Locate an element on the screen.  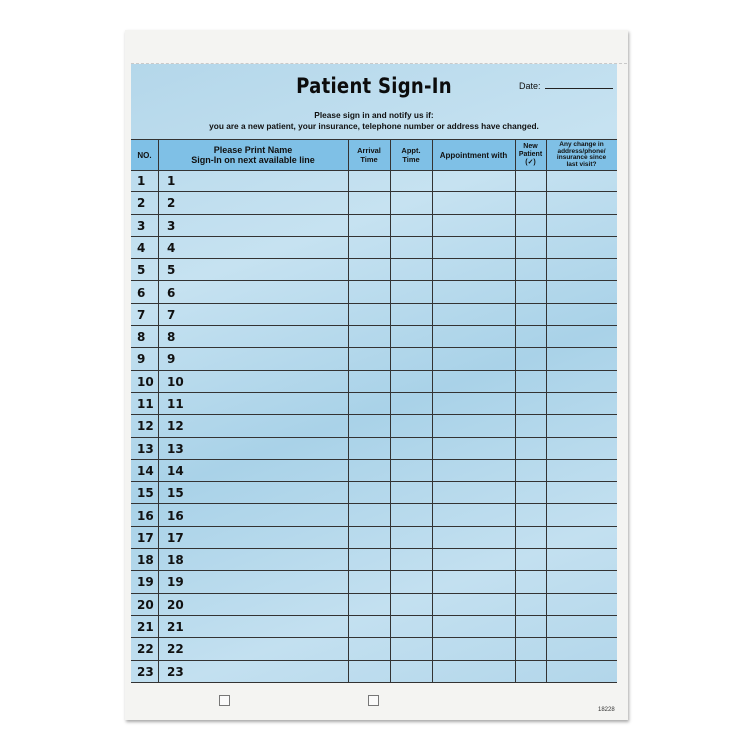
form-title: Patient Sign-In is located at coordinates (374, 86).